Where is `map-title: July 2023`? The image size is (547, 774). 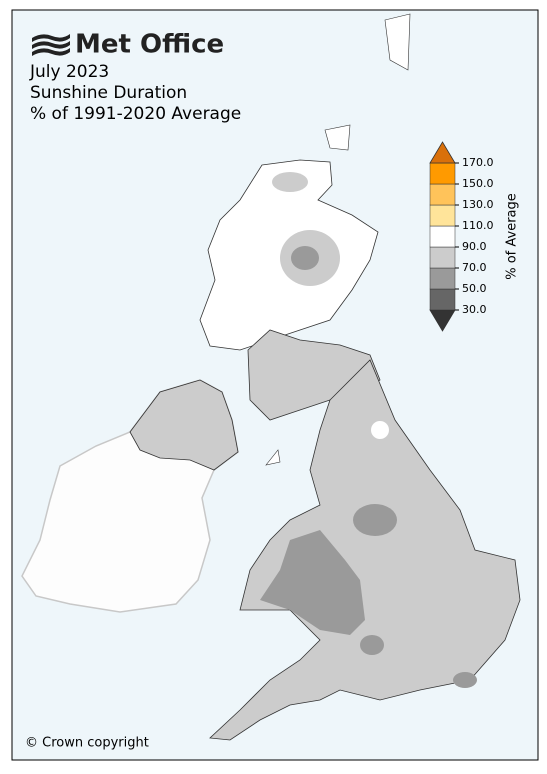 map-title: July 2023 is located at coordinates (69, 72).